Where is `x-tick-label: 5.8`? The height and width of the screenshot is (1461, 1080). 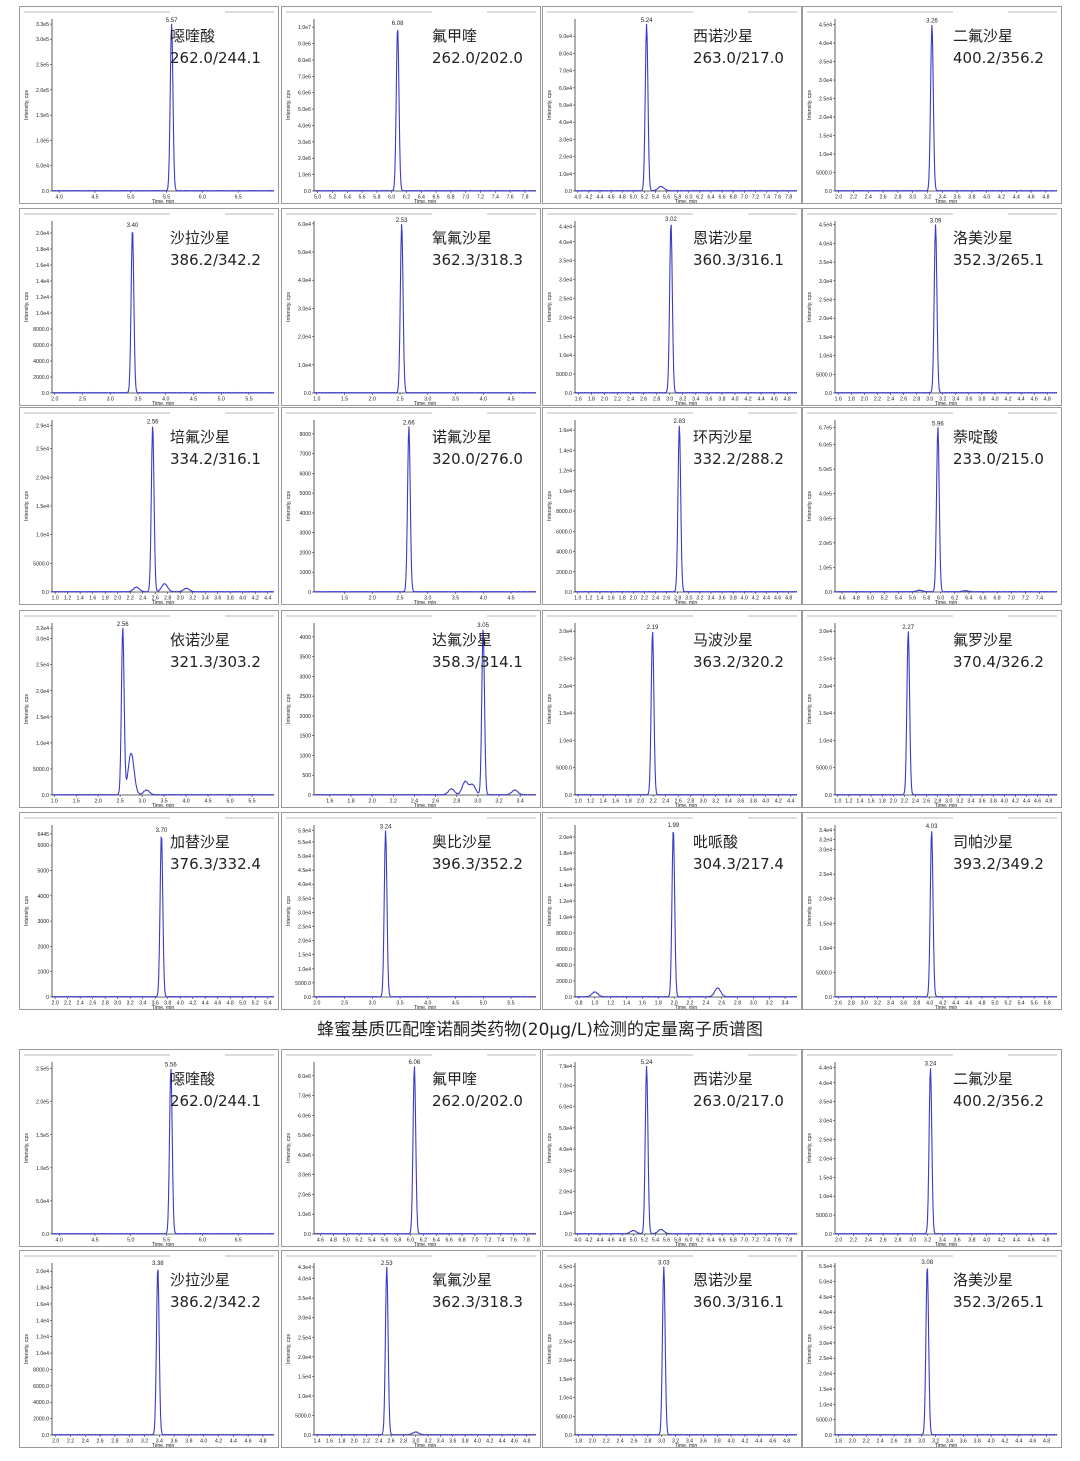 x-tick-label: 5.8 is located at coordinates (397, 1241).